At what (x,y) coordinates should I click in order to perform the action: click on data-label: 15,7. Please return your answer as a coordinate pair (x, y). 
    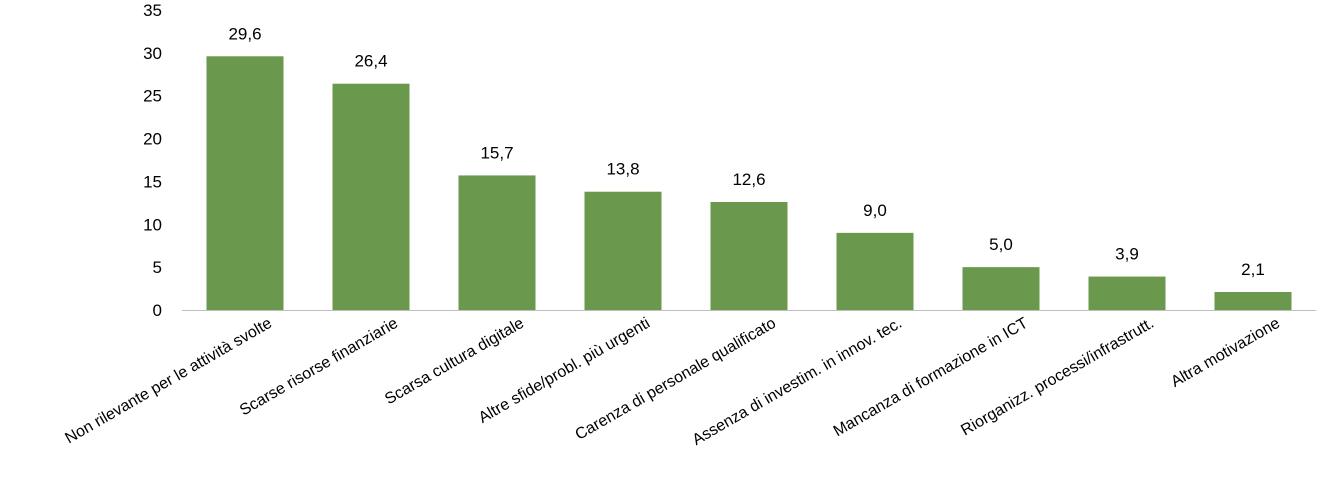
    Looking at the image, I should click on (496, 152).